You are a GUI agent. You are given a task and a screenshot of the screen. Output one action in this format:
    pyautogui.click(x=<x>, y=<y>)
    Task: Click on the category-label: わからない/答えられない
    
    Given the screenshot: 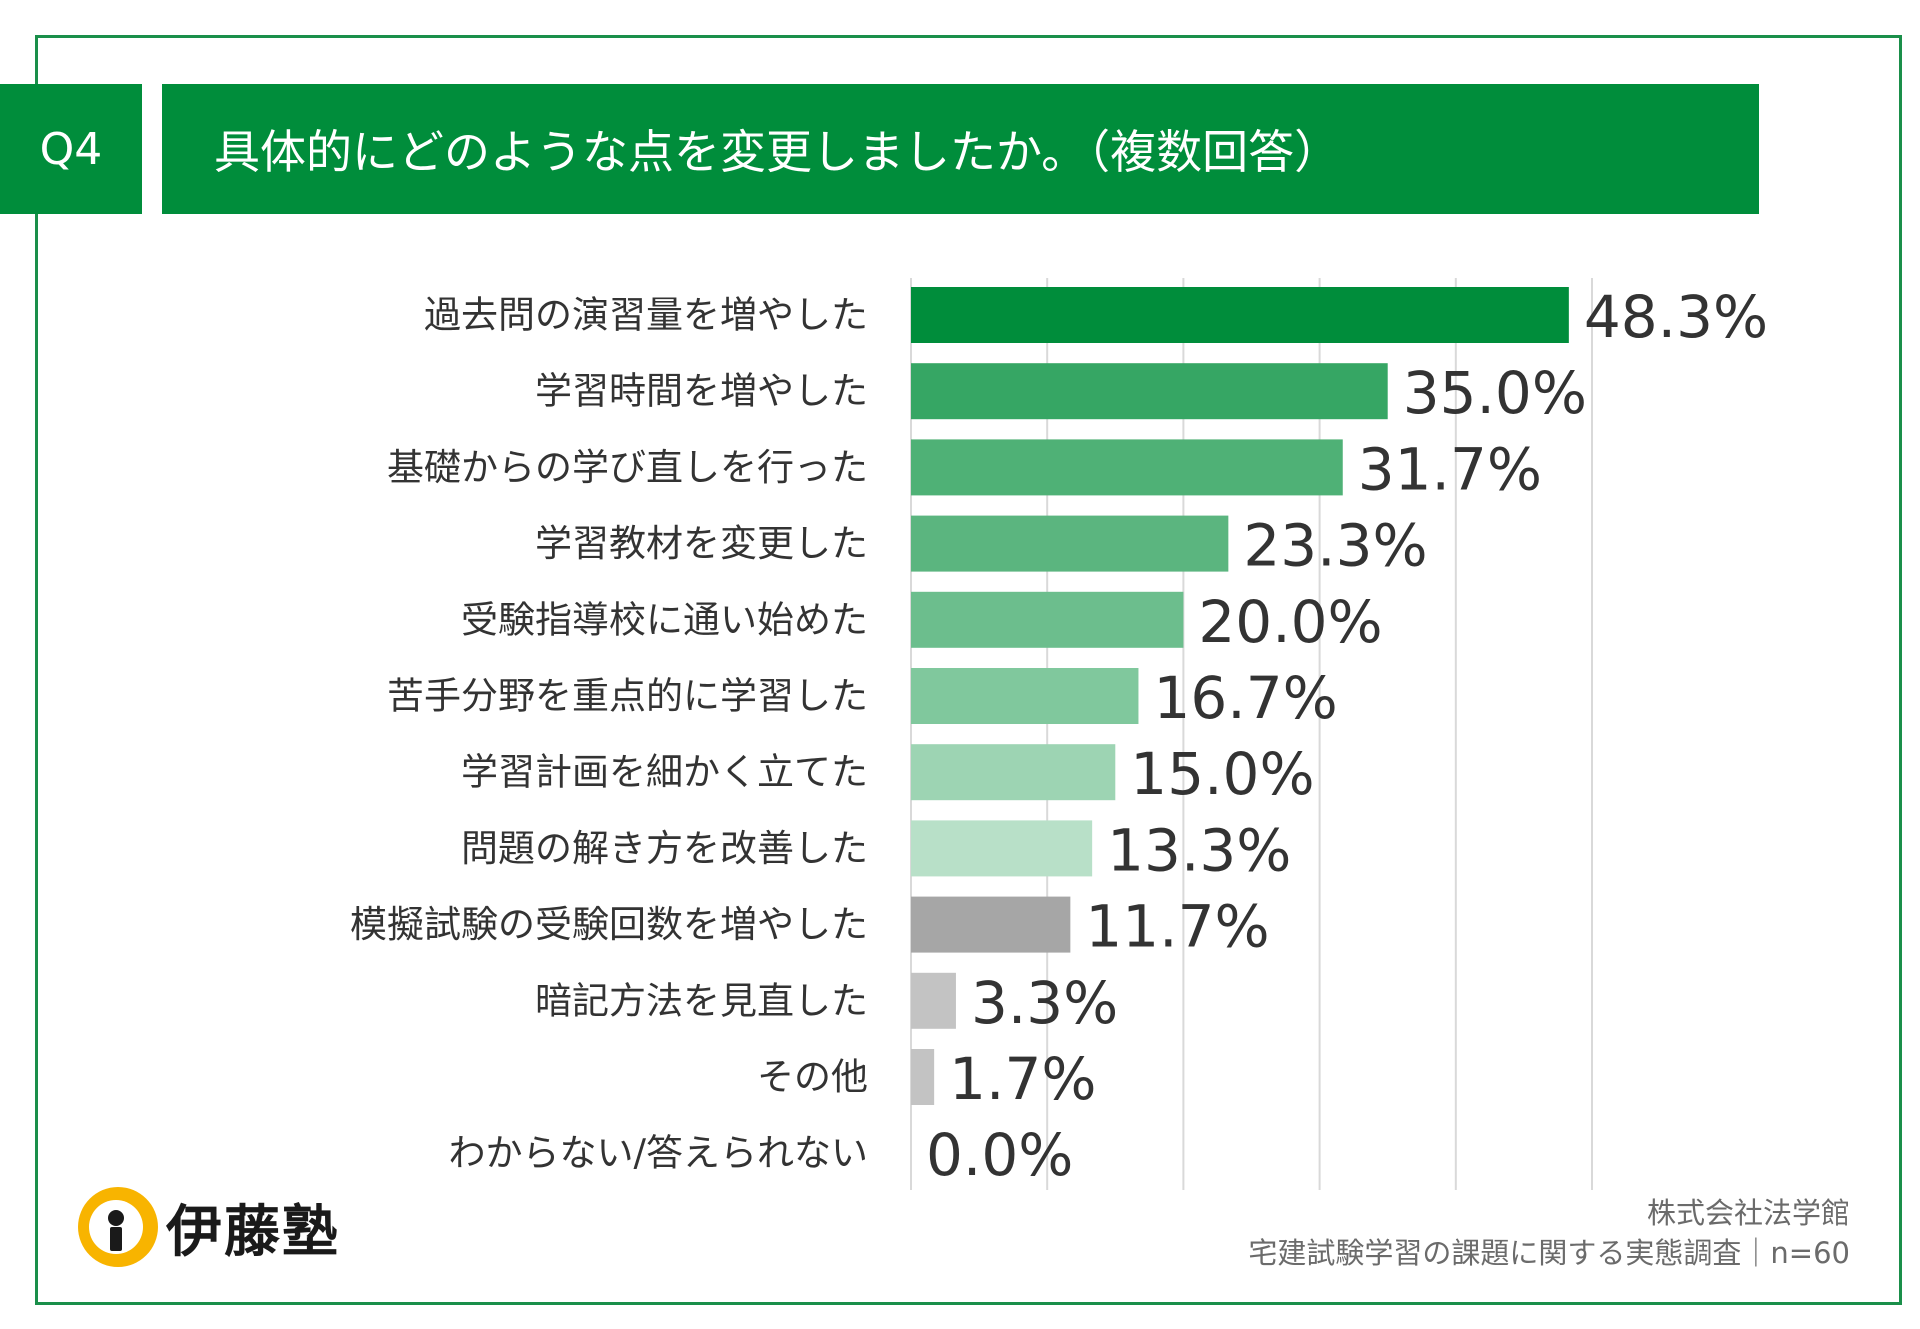 What is the action you would take?
    pyautogui.click(x=658, y=1153)
    